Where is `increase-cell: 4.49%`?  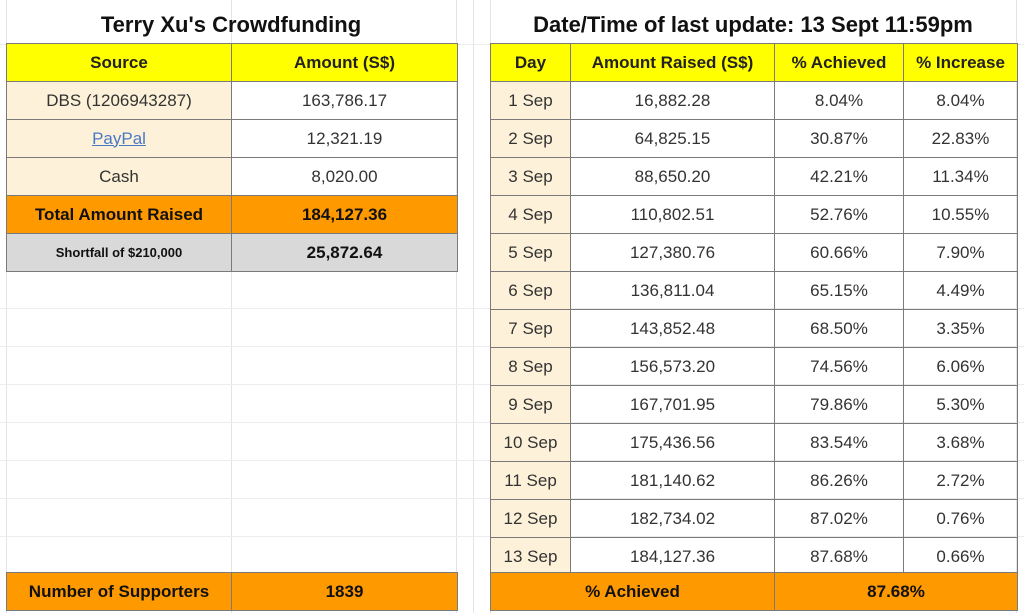 increase-cell: 4.49% is located at coordinates (960, 290).